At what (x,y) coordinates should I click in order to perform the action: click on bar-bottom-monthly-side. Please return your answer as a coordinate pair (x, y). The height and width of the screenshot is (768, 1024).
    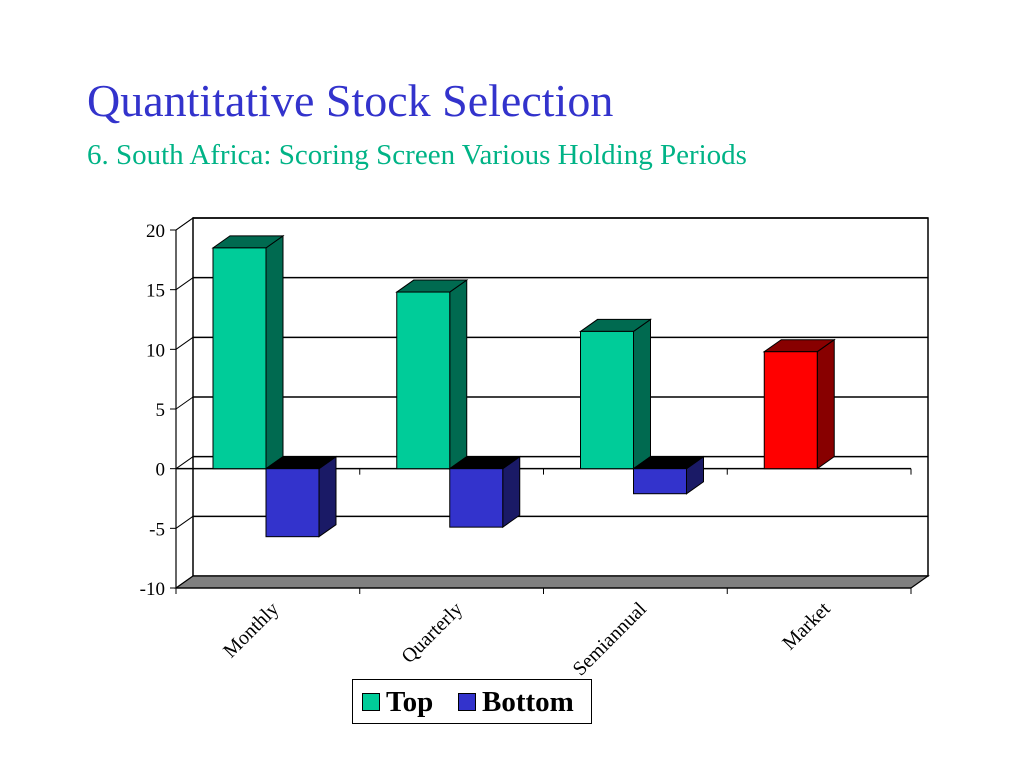
    Looking at the image, I should click on (327, 496).